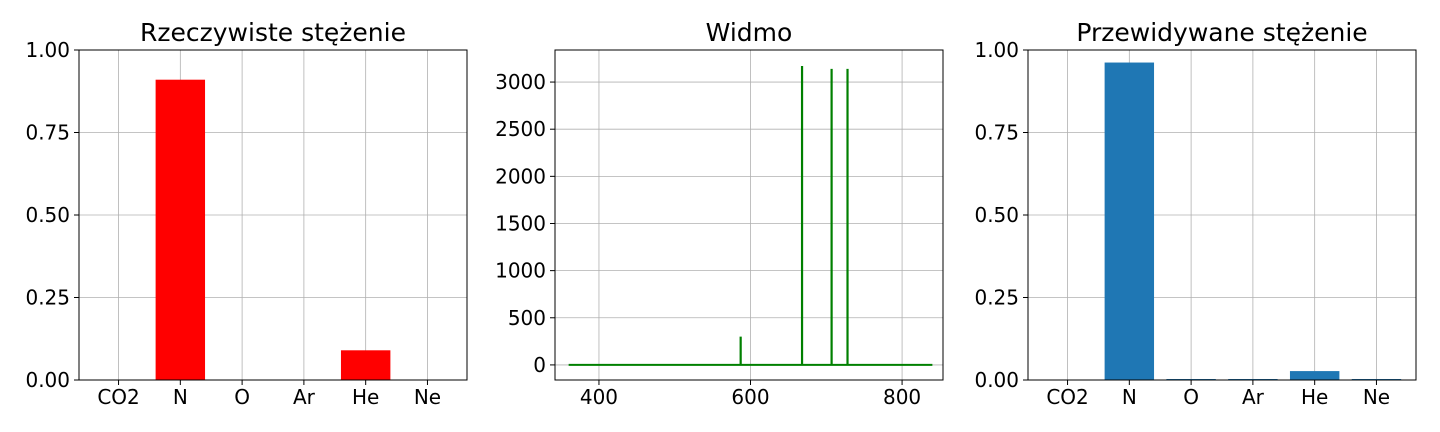 This screenshot has width=1440, height=432. I want to click on y-tick-label: 0, so click(539, 365).